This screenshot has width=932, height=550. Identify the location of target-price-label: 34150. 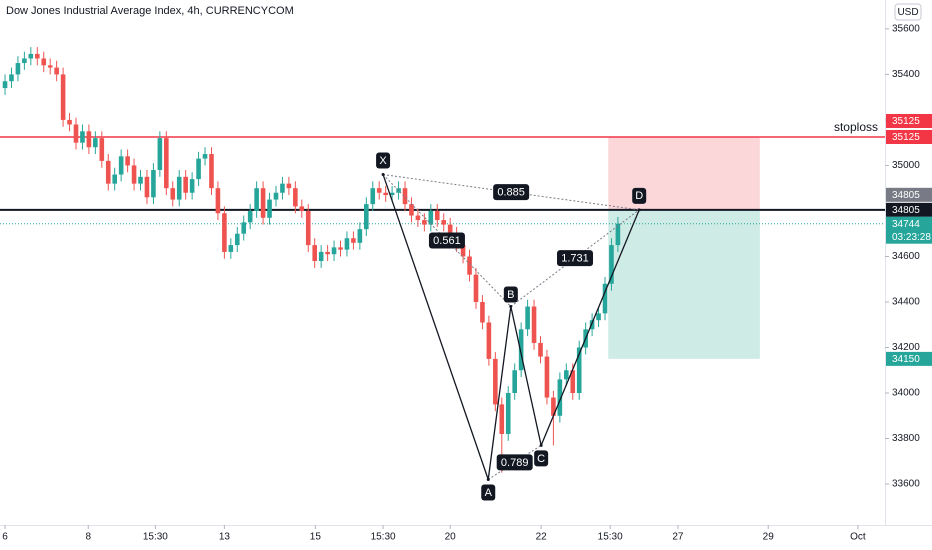
(906, 359).